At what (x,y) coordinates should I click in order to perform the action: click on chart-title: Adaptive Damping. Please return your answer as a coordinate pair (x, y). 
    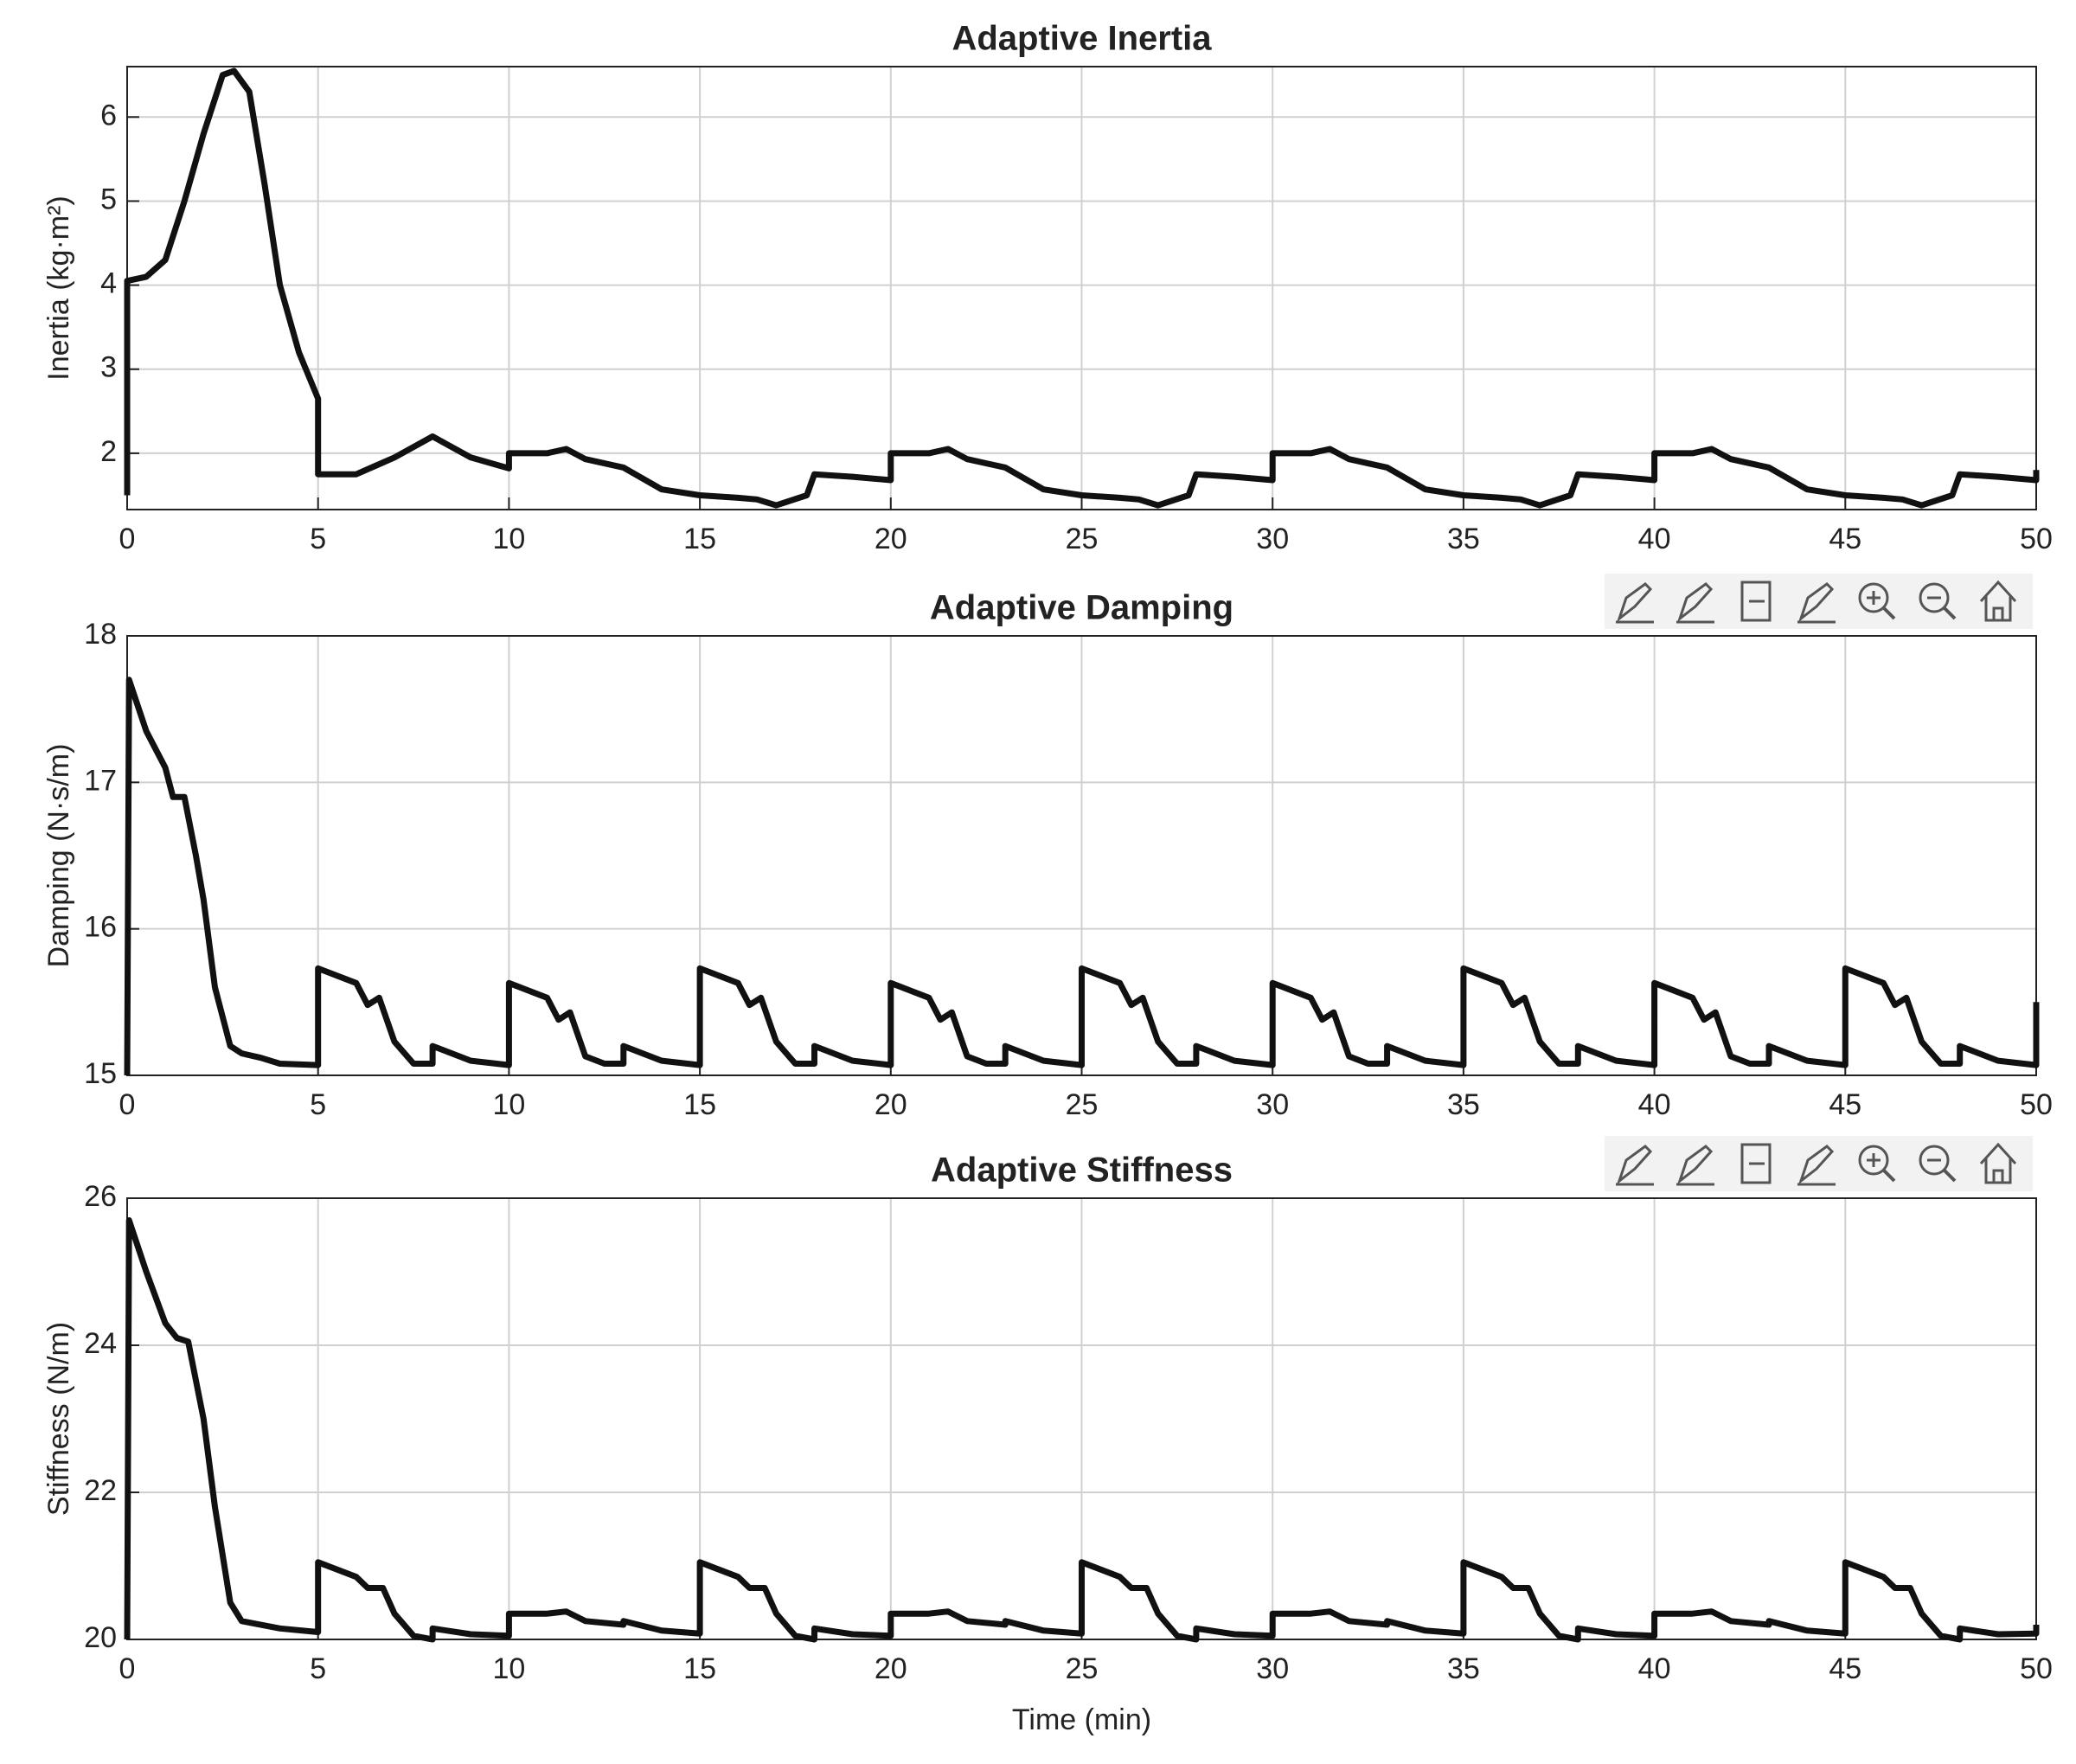
    Looking at the image, I should click on (1081, 608).